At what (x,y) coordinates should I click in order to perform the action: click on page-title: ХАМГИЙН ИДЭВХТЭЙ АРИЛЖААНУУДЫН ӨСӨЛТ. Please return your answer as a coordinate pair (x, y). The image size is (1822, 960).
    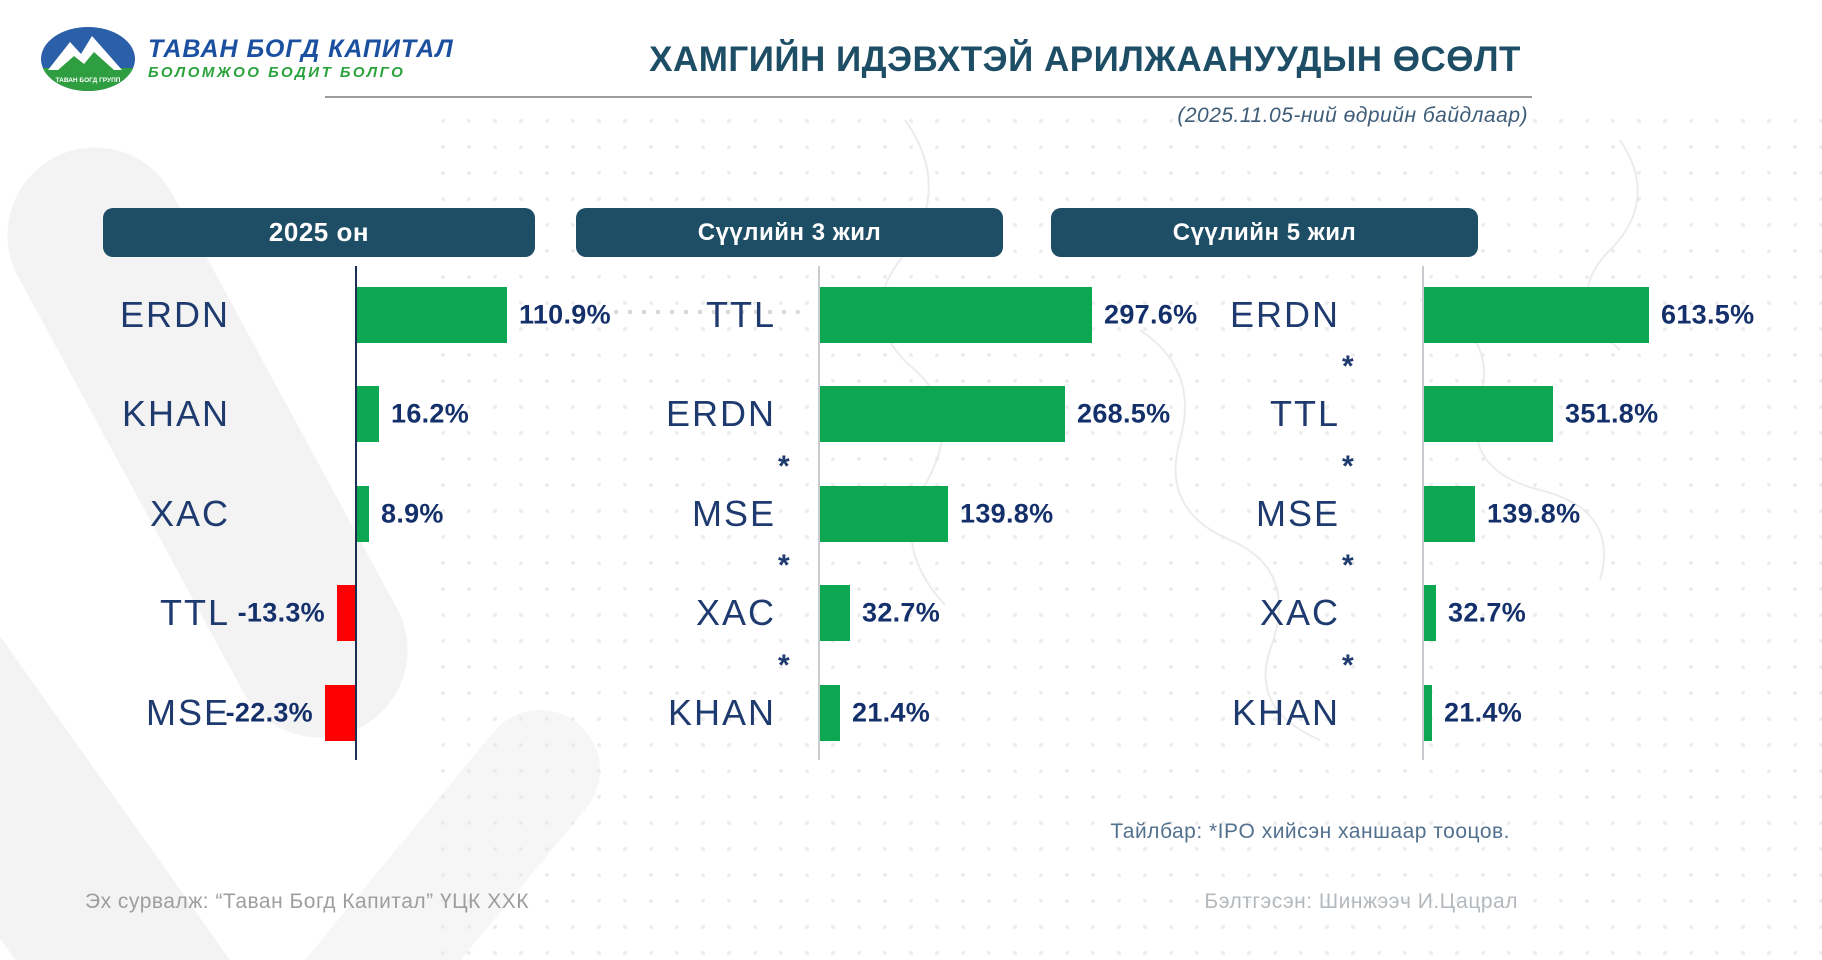
    Looking at the image, I should click on (1085, 59).